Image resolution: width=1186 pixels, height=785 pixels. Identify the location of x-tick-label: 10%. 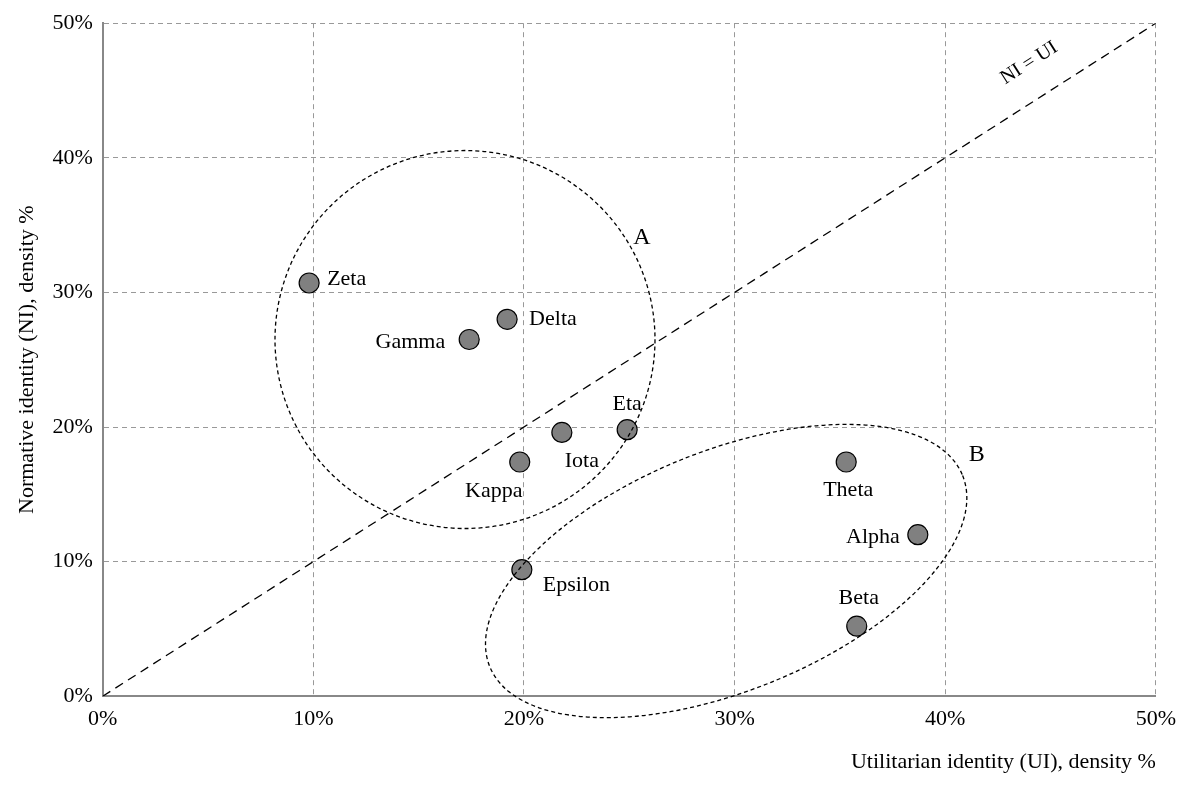
(313, 718).